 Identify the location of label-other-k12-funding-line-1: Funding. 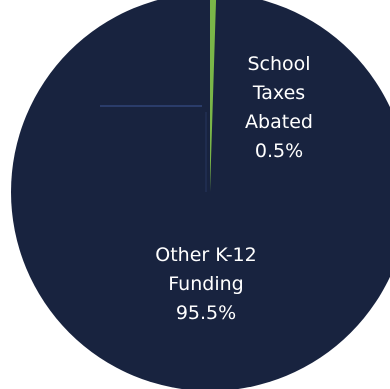
(205, 284).